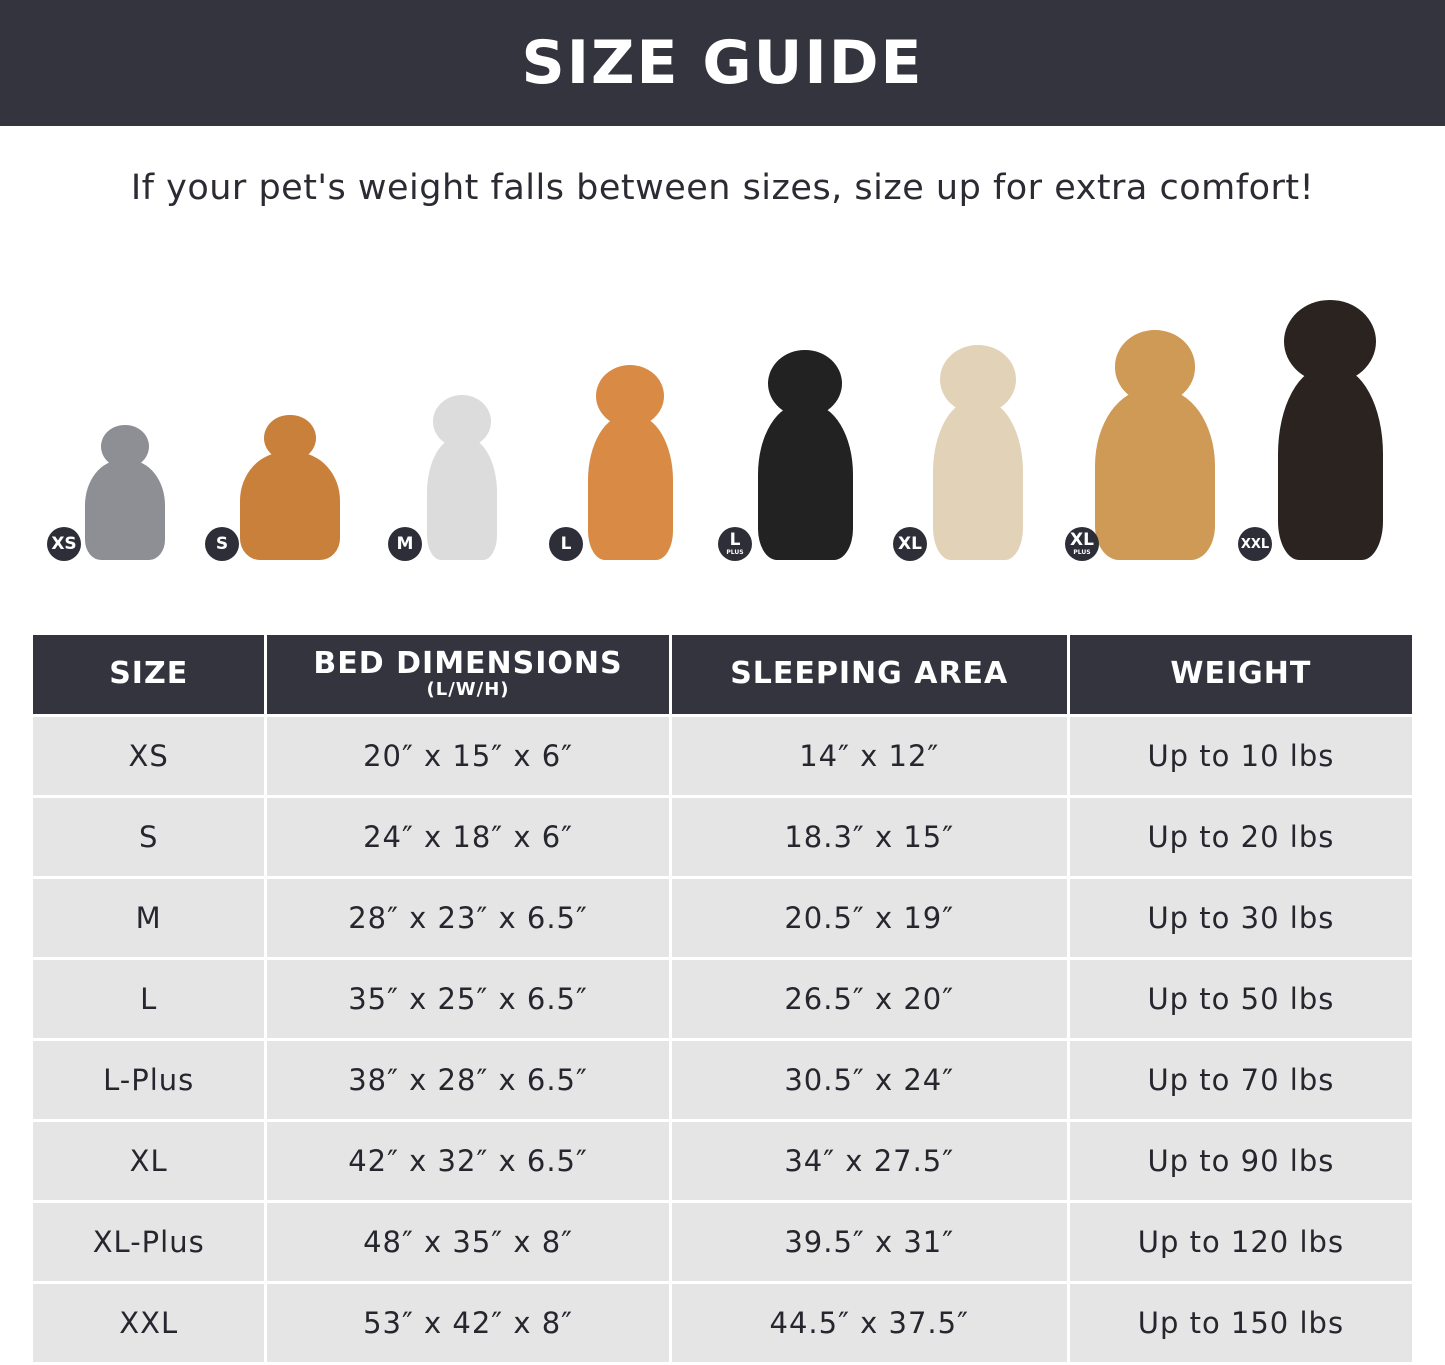 This screenshot has width=1445, height=1365. I want to click on cell-sleeping-area: 34″ x 27.5″, so click(869, 1160).